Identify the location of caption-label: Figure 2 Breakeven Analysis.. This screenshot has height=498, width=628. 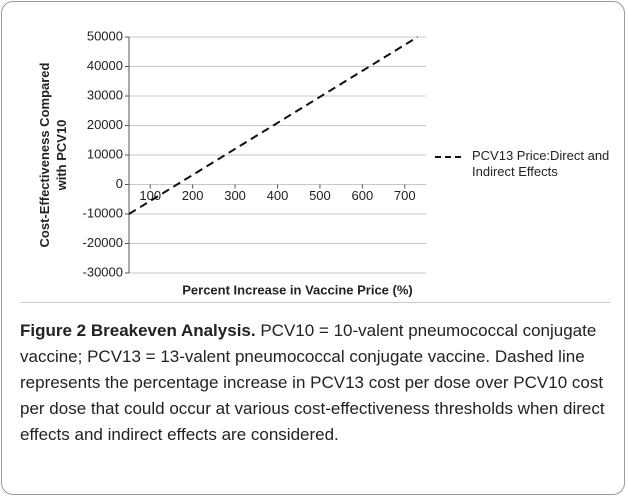
(138, 330).